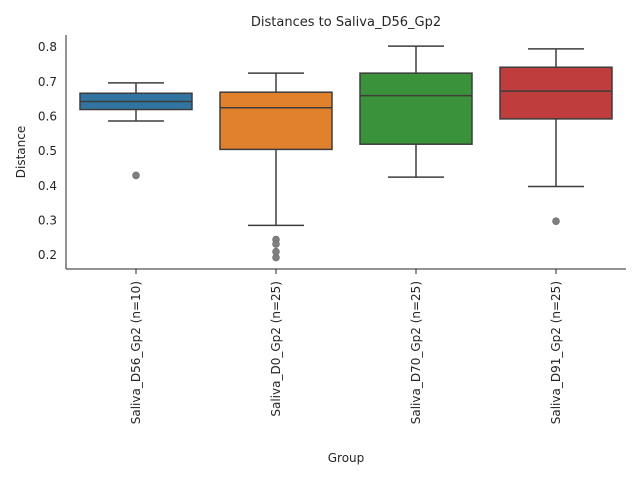  What do you see at coordinates (47, 220) in the screenshot?
I see `y-tick-label: 0.3` at bounding box center [47, 220].